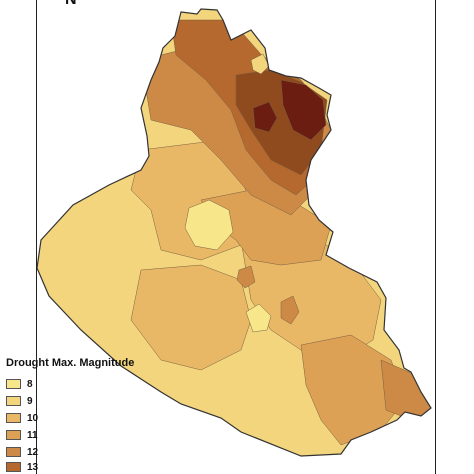 Image resolution: width=474 pixels, height=474 pixels. I want to click on legend-label: 10, so click(33, 418).